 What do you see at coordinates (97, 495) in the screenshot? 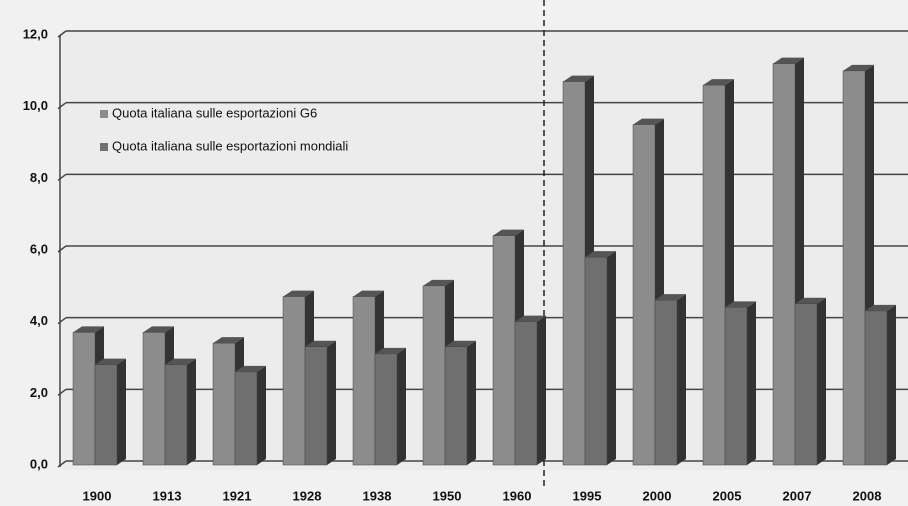
I see `x-tick-label: 1900` at bounding box center [97, 495].